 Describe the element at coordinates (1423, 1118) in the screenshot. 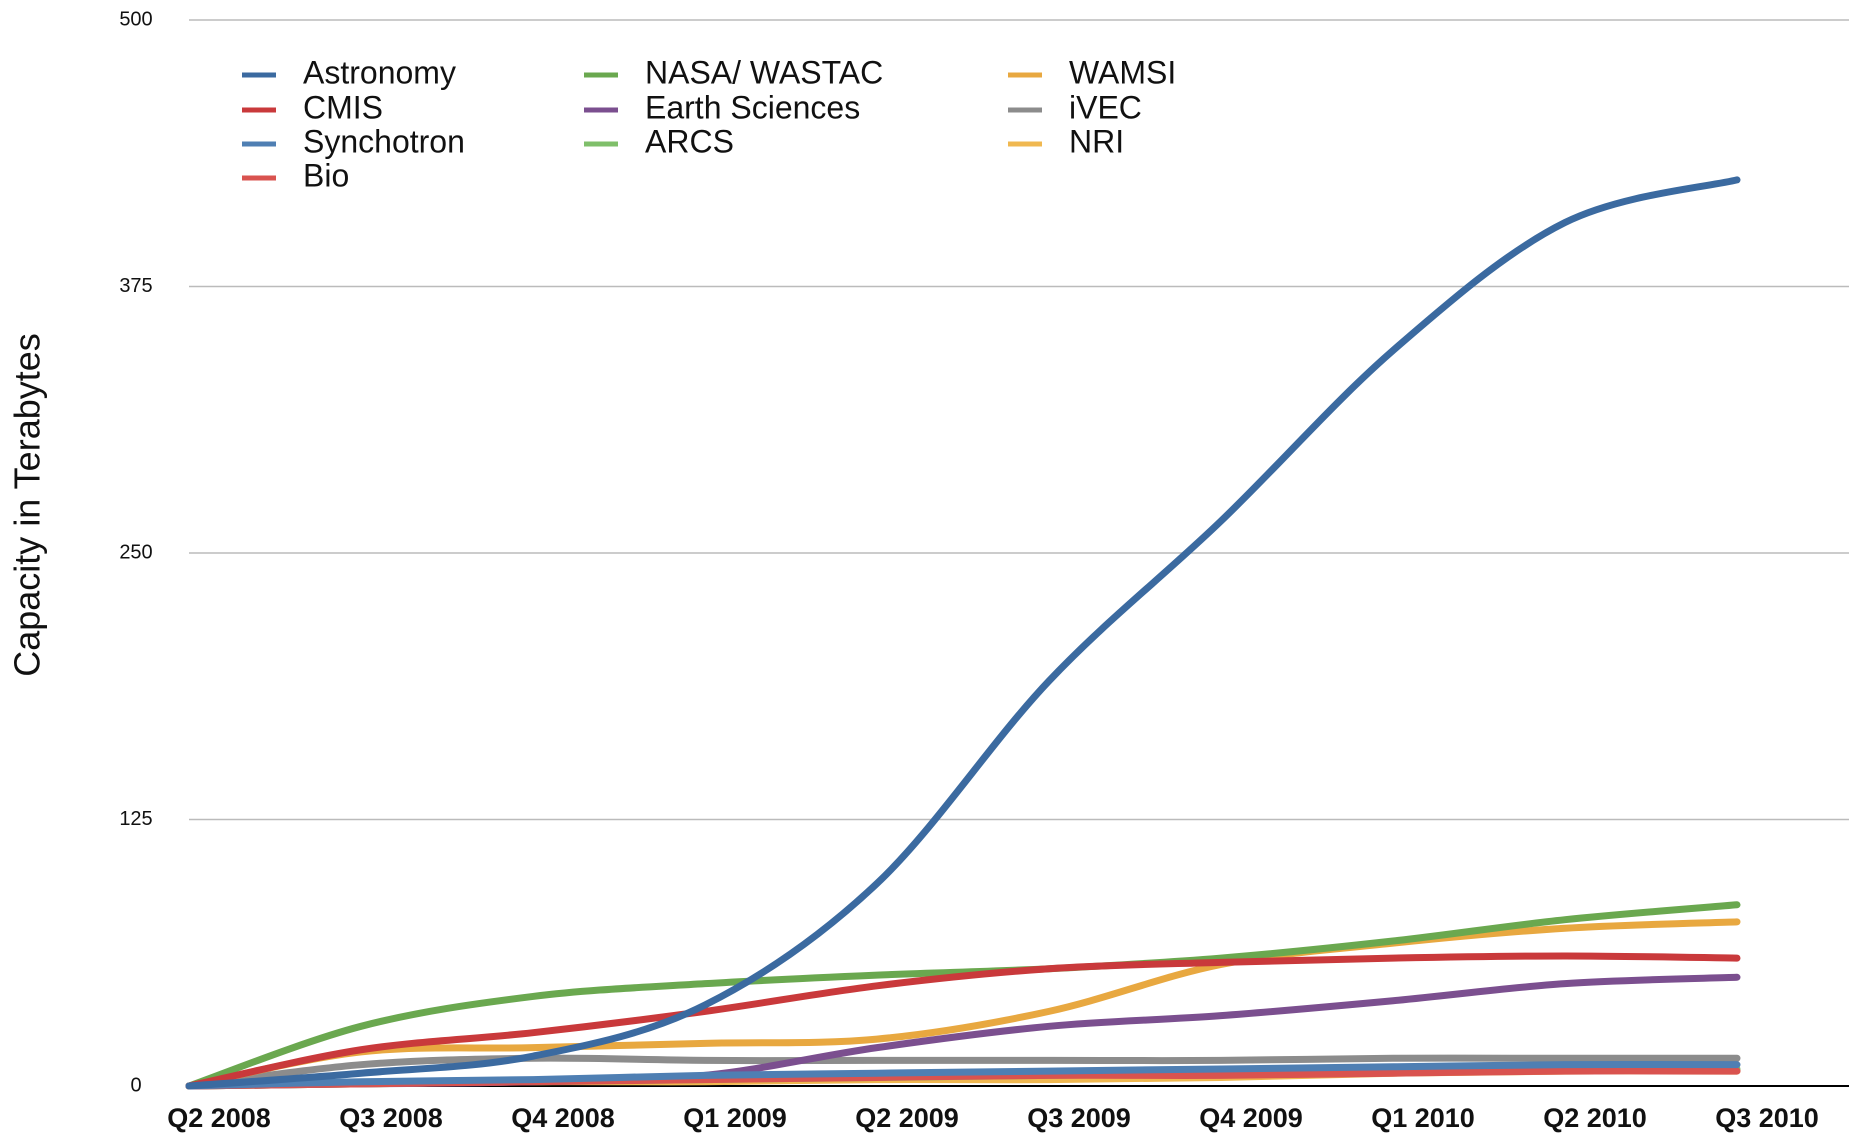

I see `x-tick-label: Q1 2010` at that location.